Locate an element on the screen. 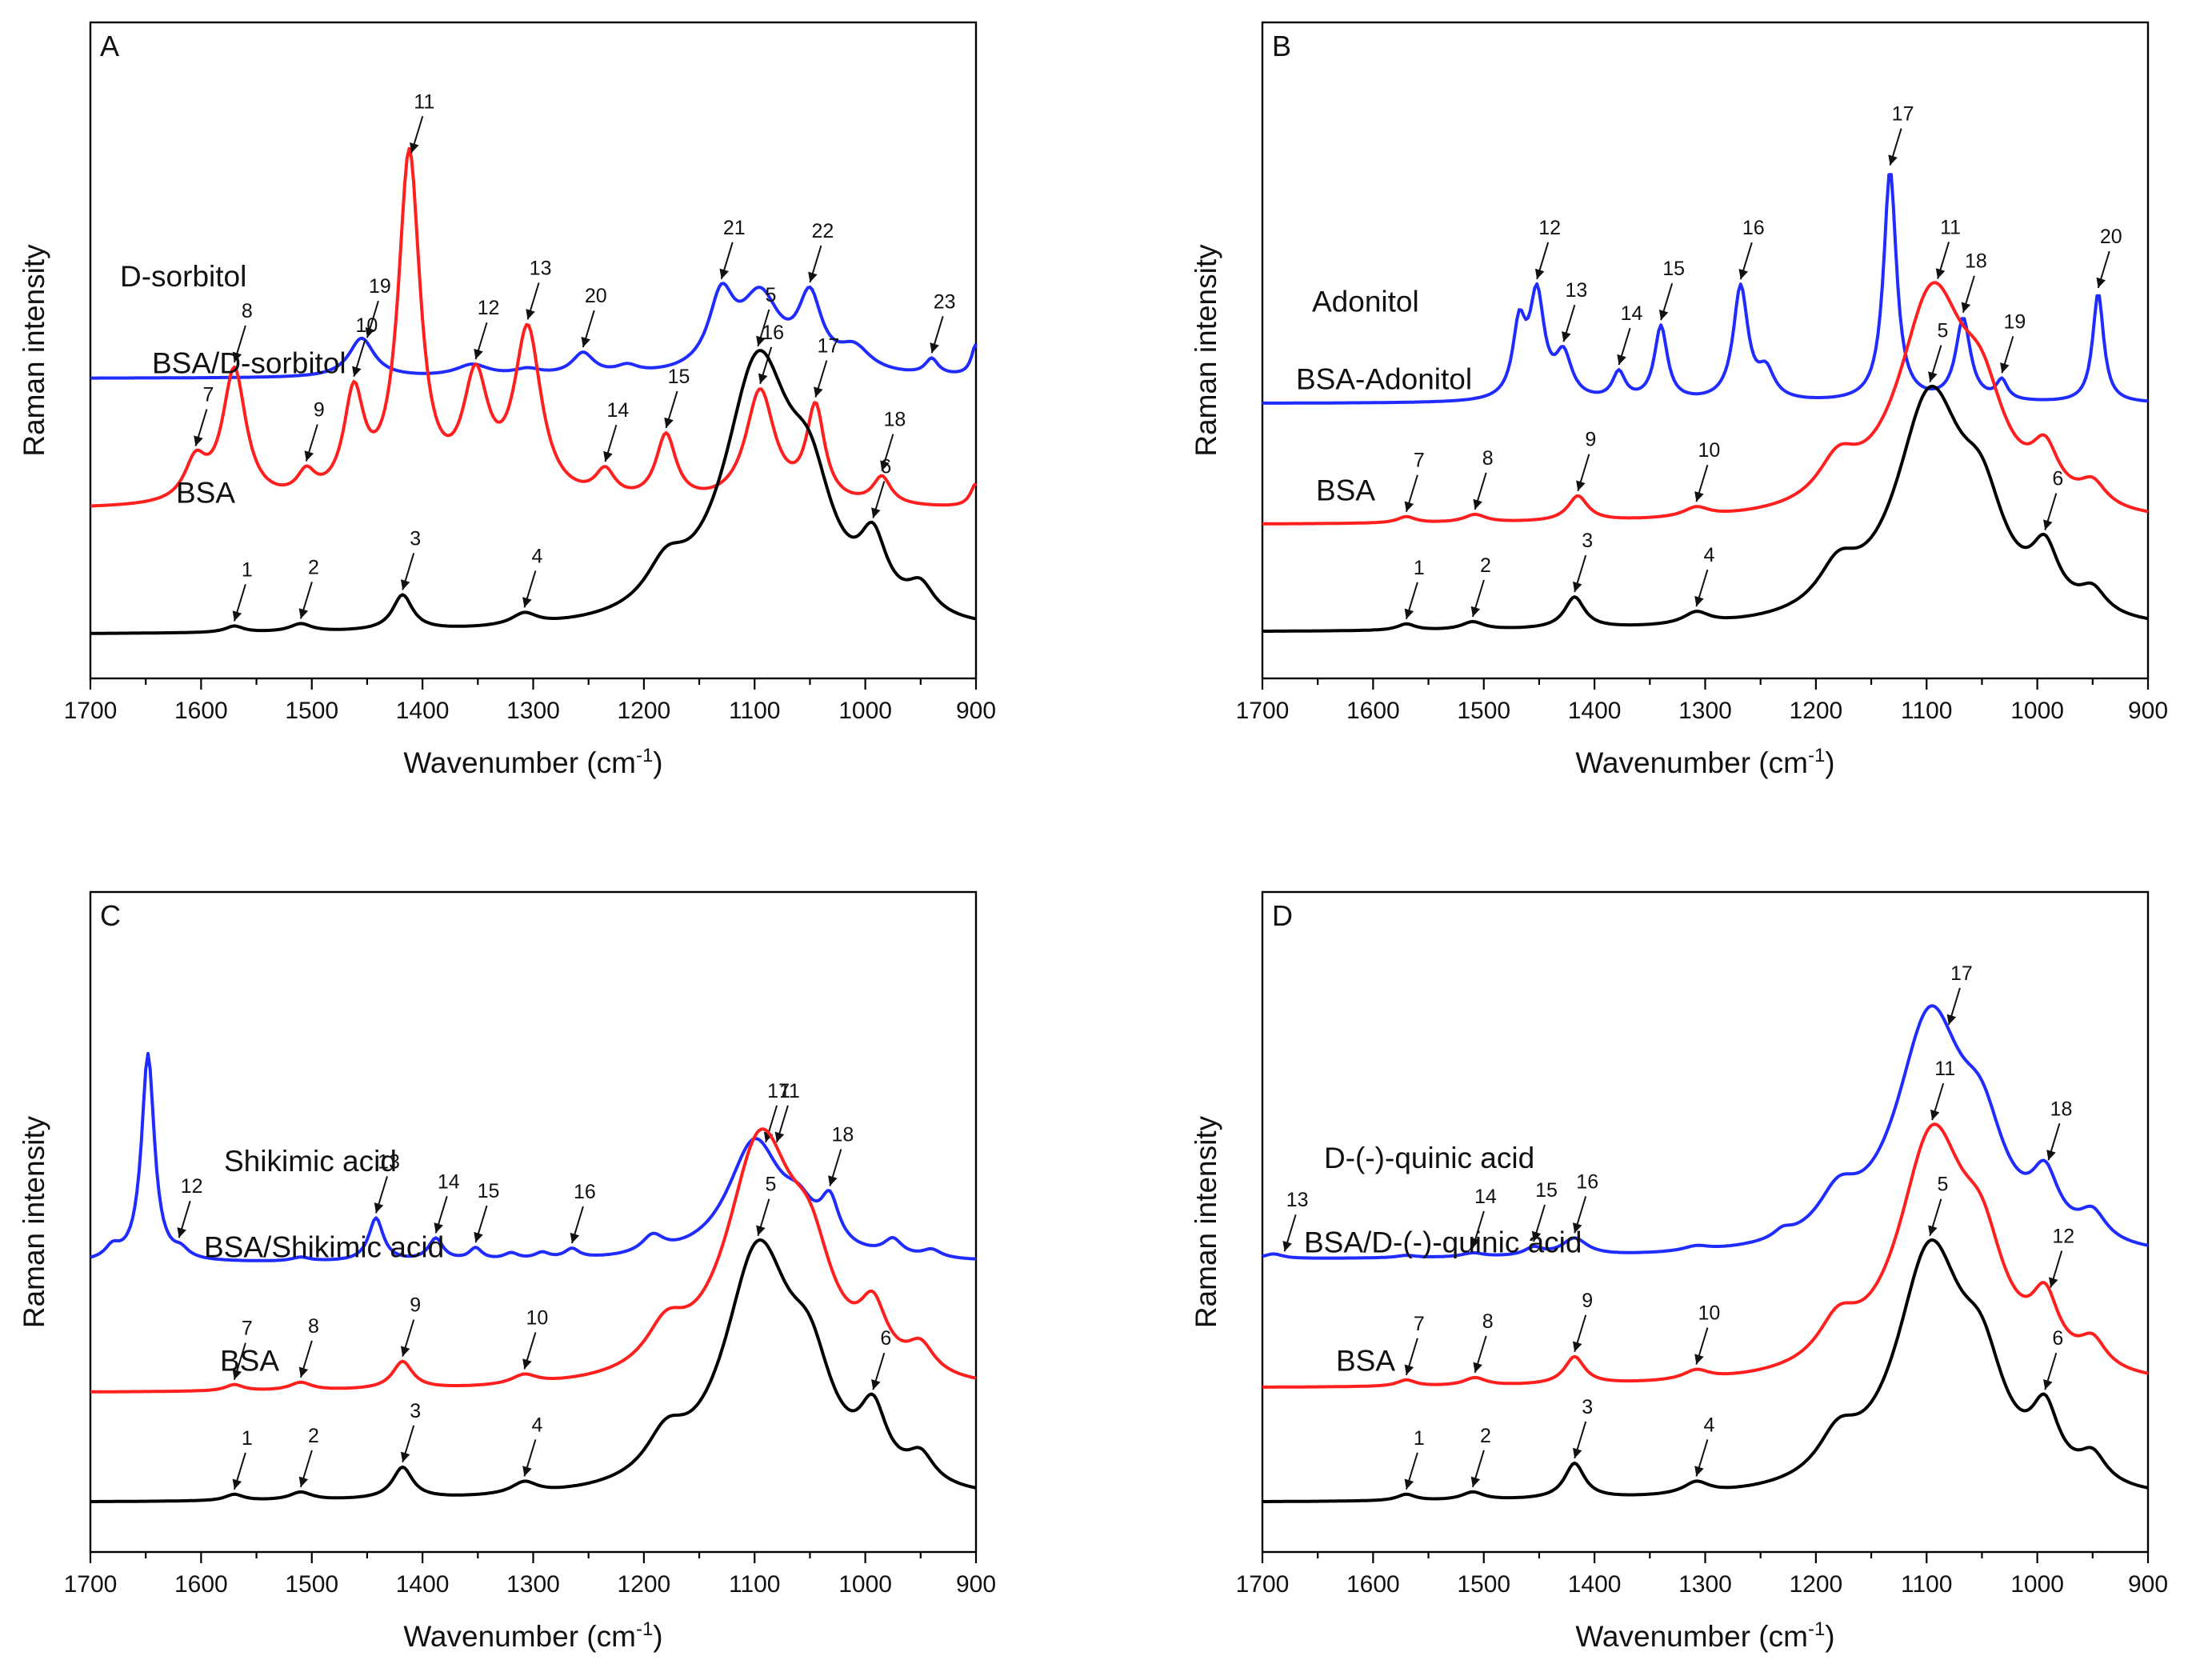 Image resolution: width=2188 pixels, height=1680 pixels. peak-label: 12 is located at coordinates (489, 308).